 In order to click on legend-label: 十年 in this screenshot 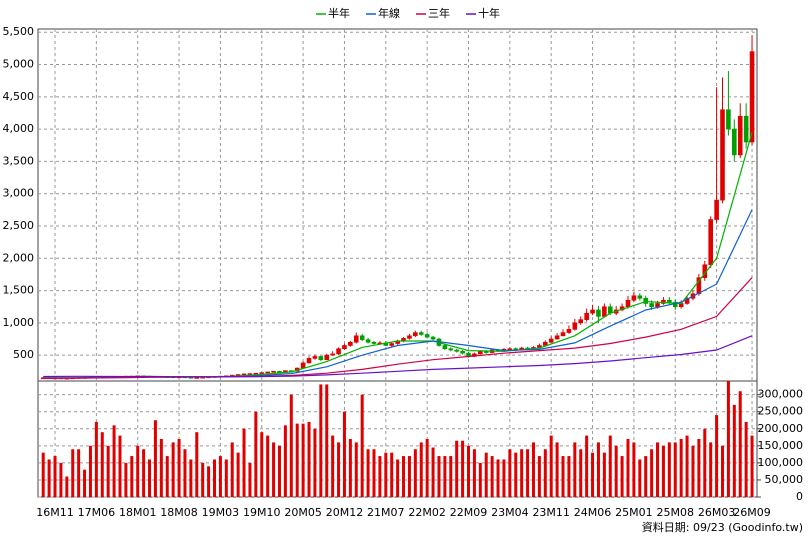, I will do `click(489, 13)`.